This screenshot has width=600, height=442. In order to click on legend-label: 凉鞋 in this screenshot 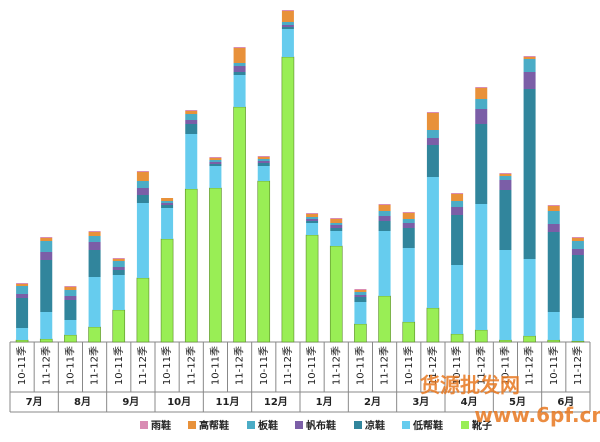, I will do `click(375, 425)`.